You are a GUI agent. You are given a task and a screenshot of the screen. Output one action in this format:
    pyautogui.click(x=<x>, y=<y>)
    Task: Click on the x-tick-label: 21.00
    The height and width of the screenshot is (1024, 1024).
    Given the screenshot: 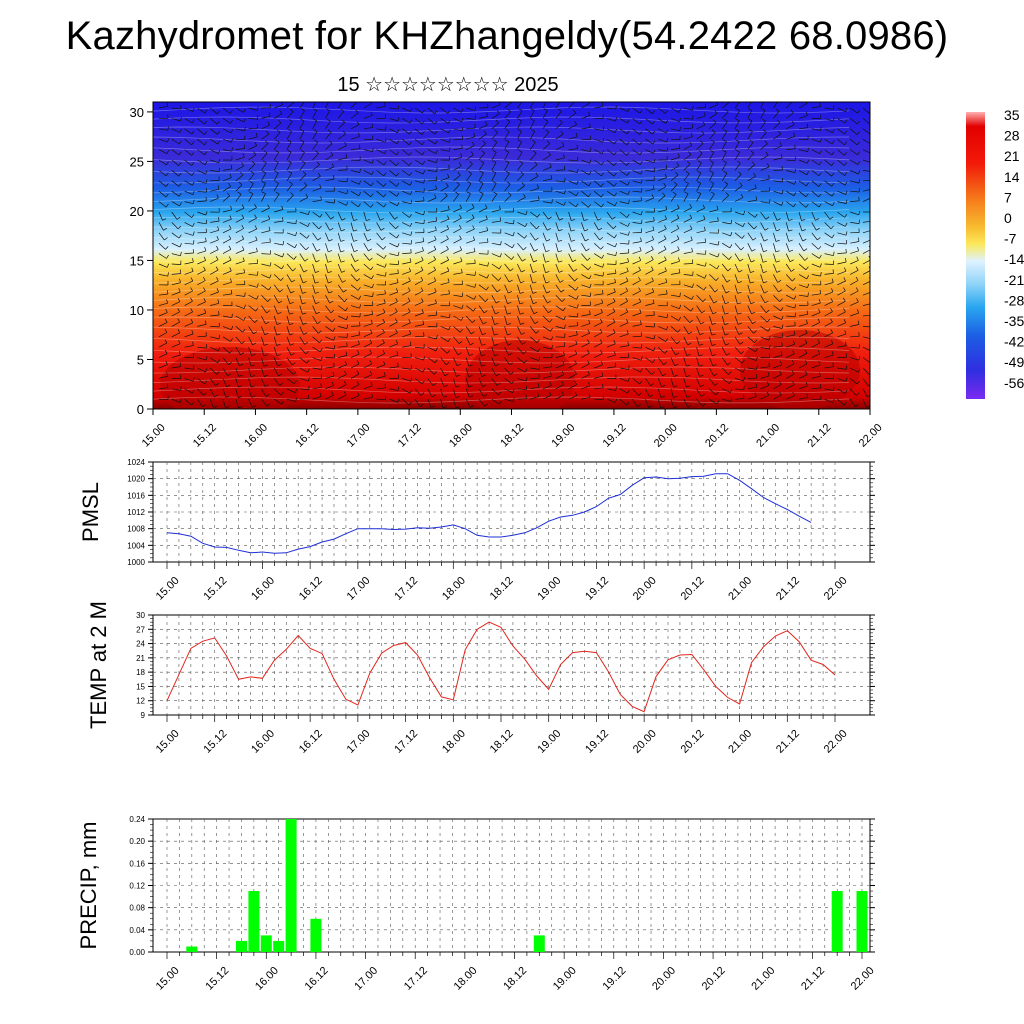 What is the action you would take?
    pyautogui.click(x=763, y=979)
    